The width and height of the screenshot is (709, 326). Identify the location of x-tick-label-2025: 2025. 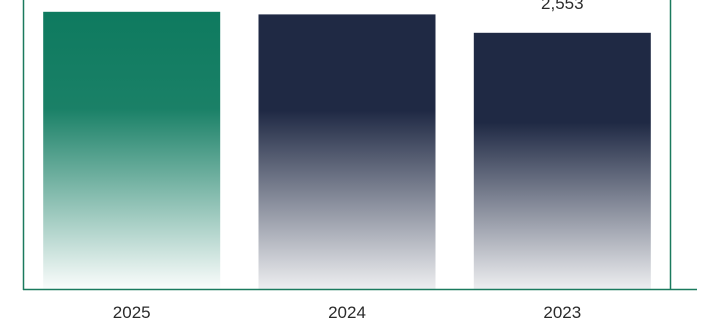
(132, 312).